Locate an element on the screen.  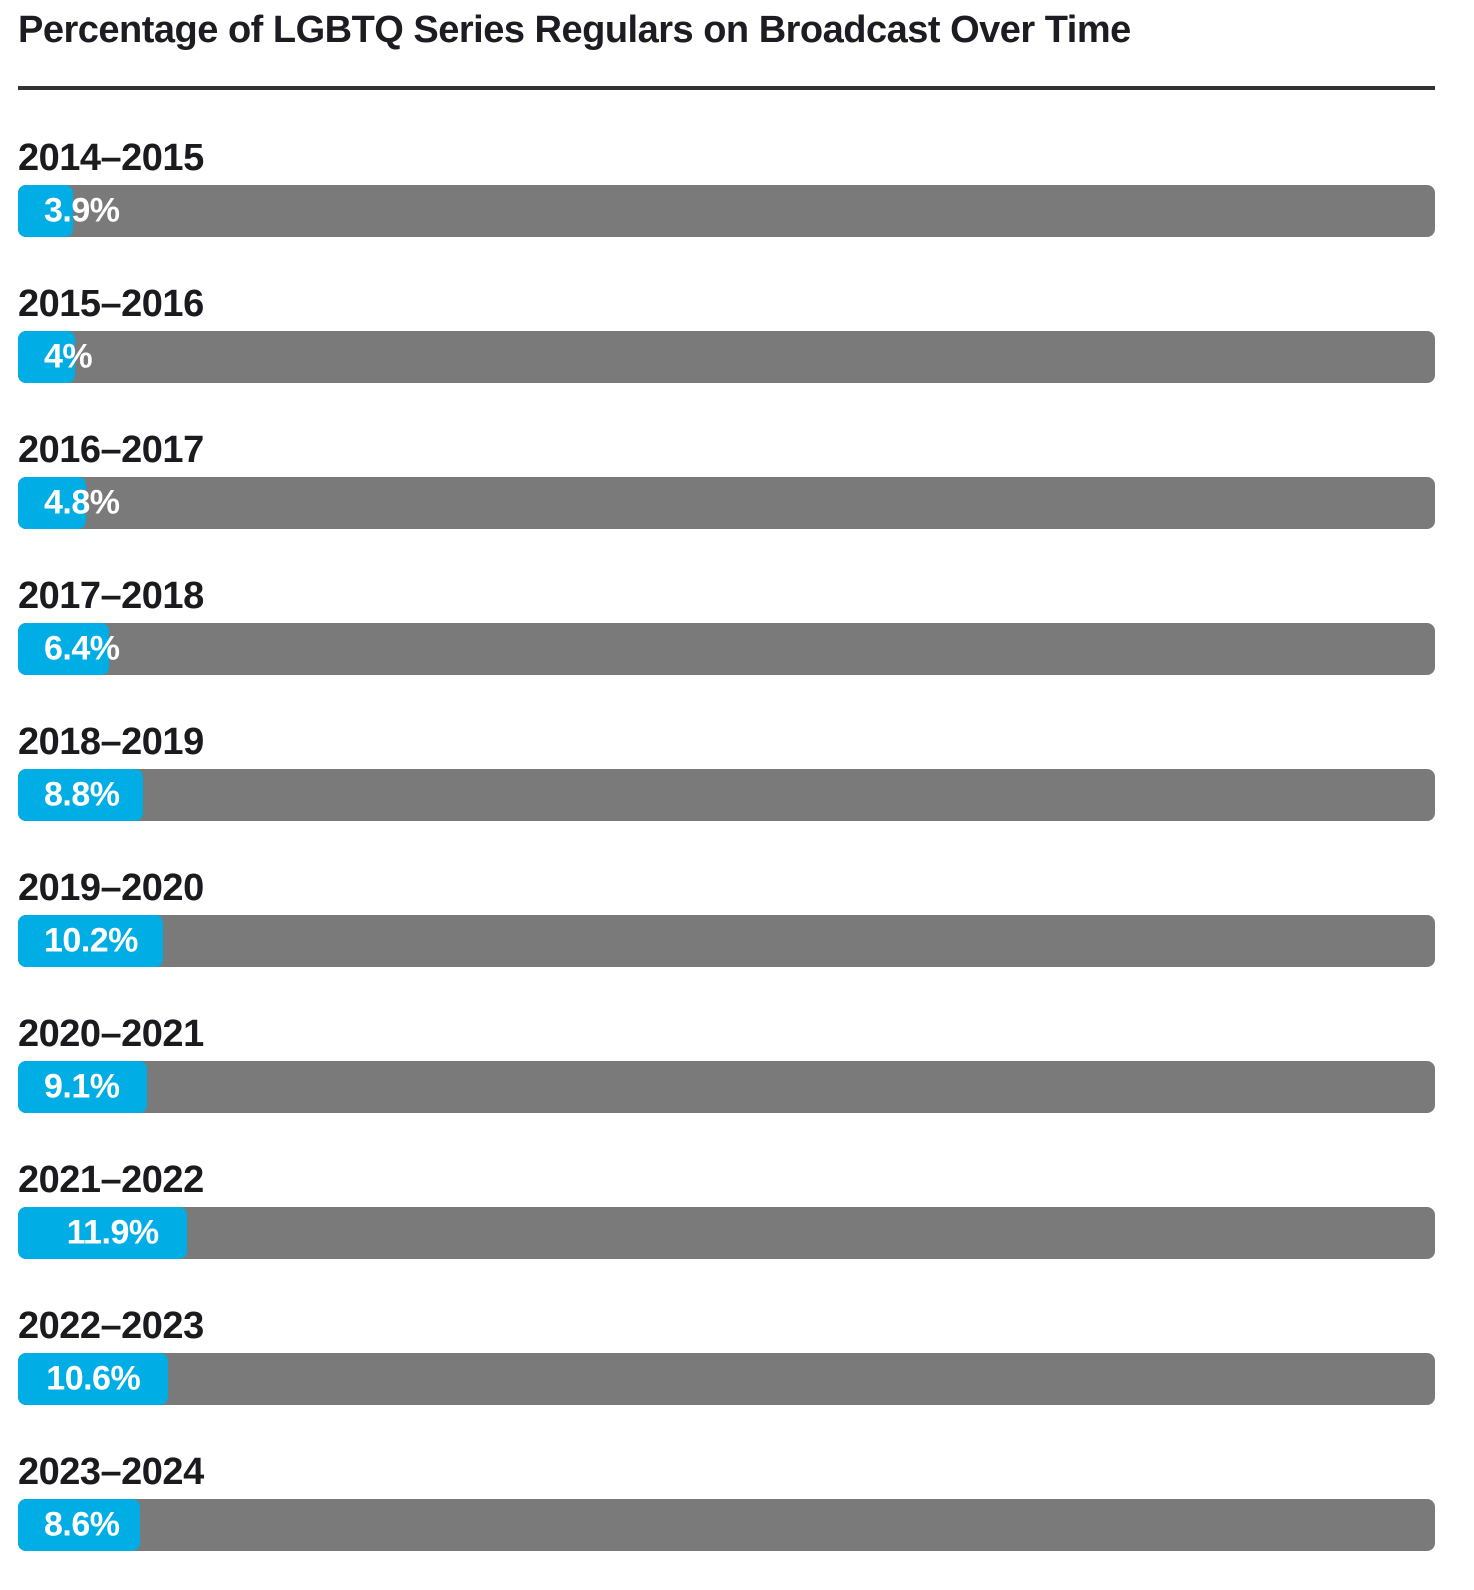
bar-row: 2014–2015 3.9% is located at coordinates (726, 187).